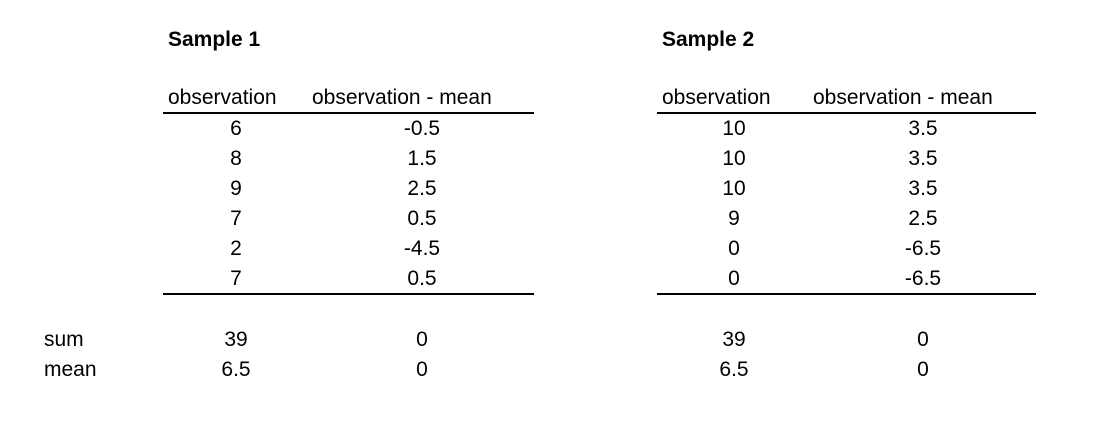  I want to click on sample-2-deviation-column: 3.5 3.5 3.5 2.5 -6.5 -6.5, so click(923, 204).